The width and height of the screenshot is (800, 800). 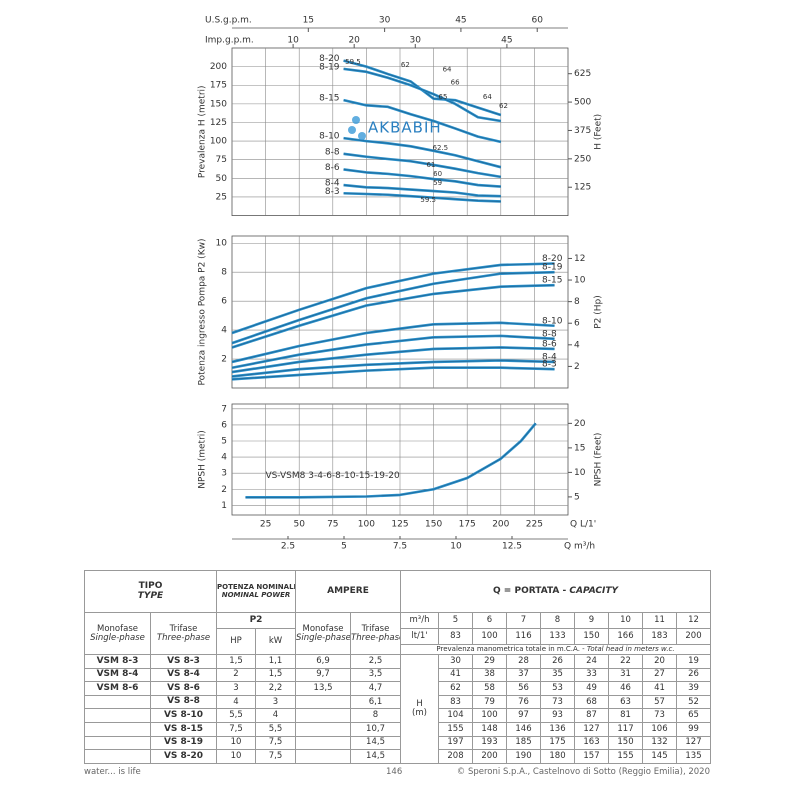 I want to click on table-cell: 166, so click(x=626, y=636).